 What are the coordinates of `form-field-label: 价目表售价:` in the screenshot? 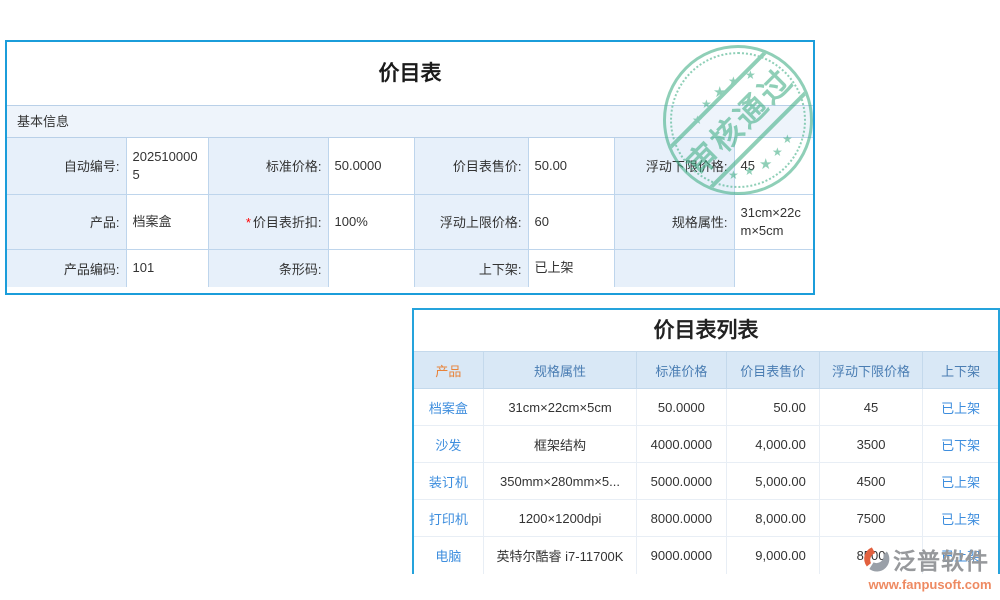 It's located at (471, 166).